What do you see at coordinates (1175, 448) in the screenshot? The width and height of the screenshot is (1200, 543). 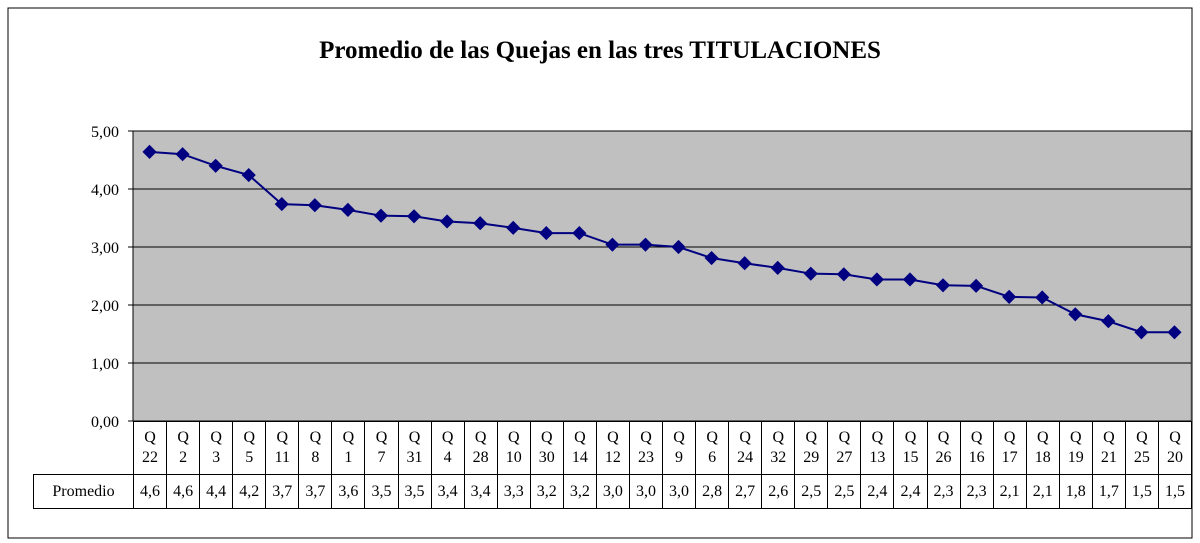 I see `x-tick-label: Q 20` at bounding box center [1175, 448].